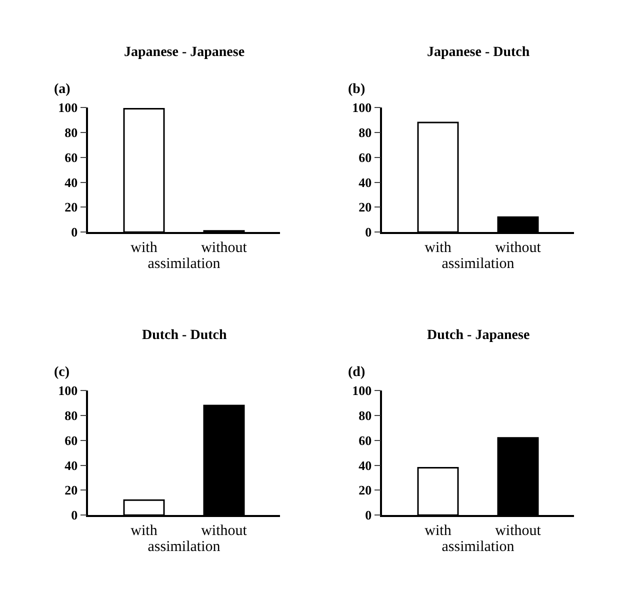 Image resolution: width=620 pixels, height=601 pixels. I want to click on text: (d), so click(357, 372).